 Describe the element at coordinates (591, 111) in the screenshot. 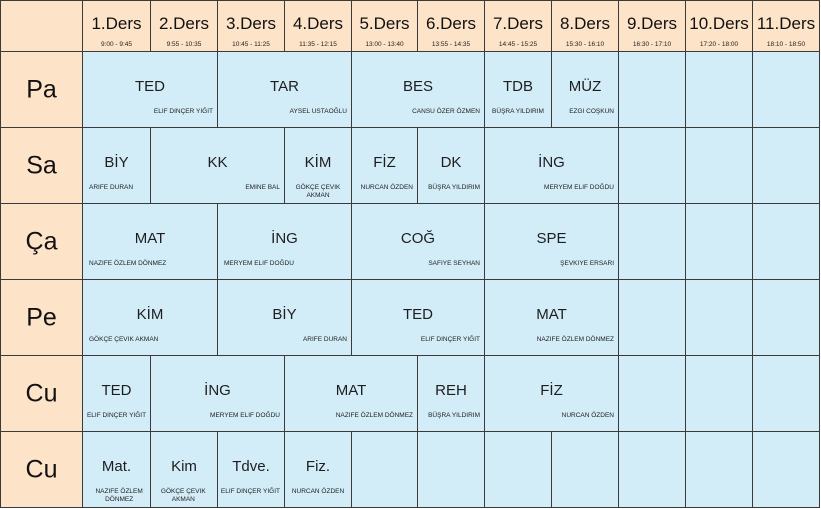

I see `teacher-name: Ezgi Coşkun` at that location.